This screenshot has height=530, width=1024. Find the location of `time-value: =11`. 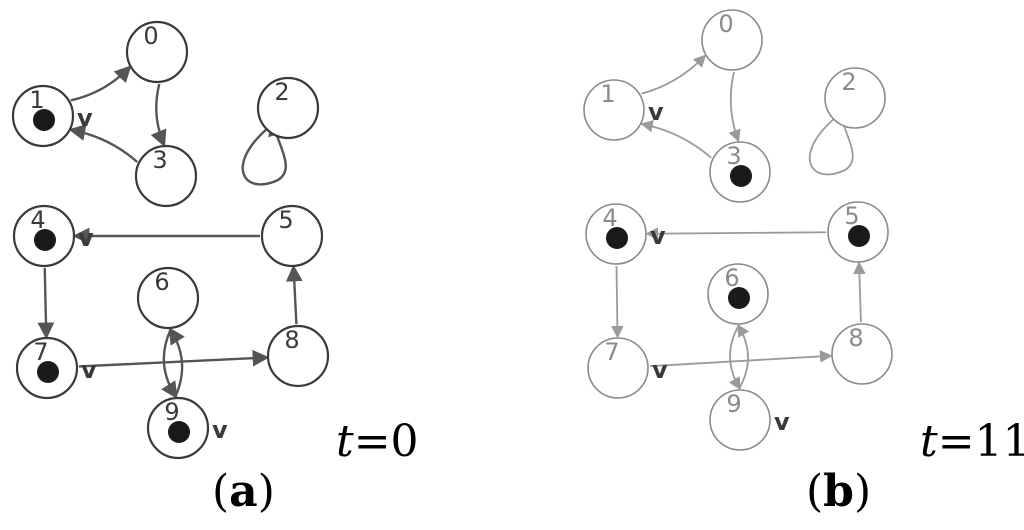

time-value: =11 is located at coordinates (981, 441).